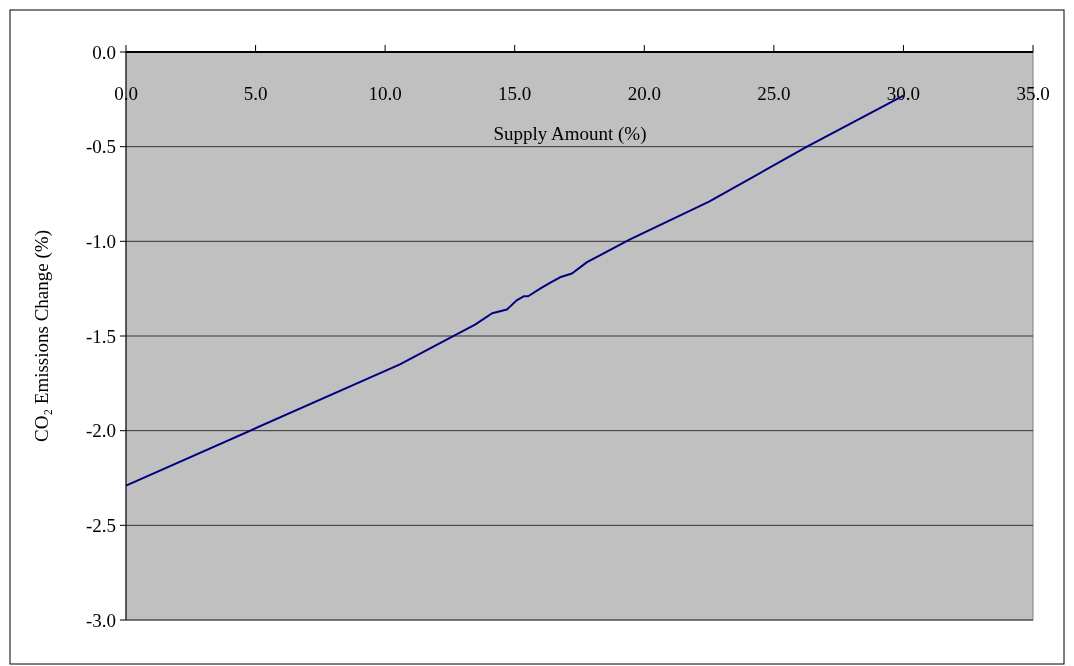 This screenshot has width=1074, height=666. I want to click on y-tick-label: -0.5, so click(100, 147).